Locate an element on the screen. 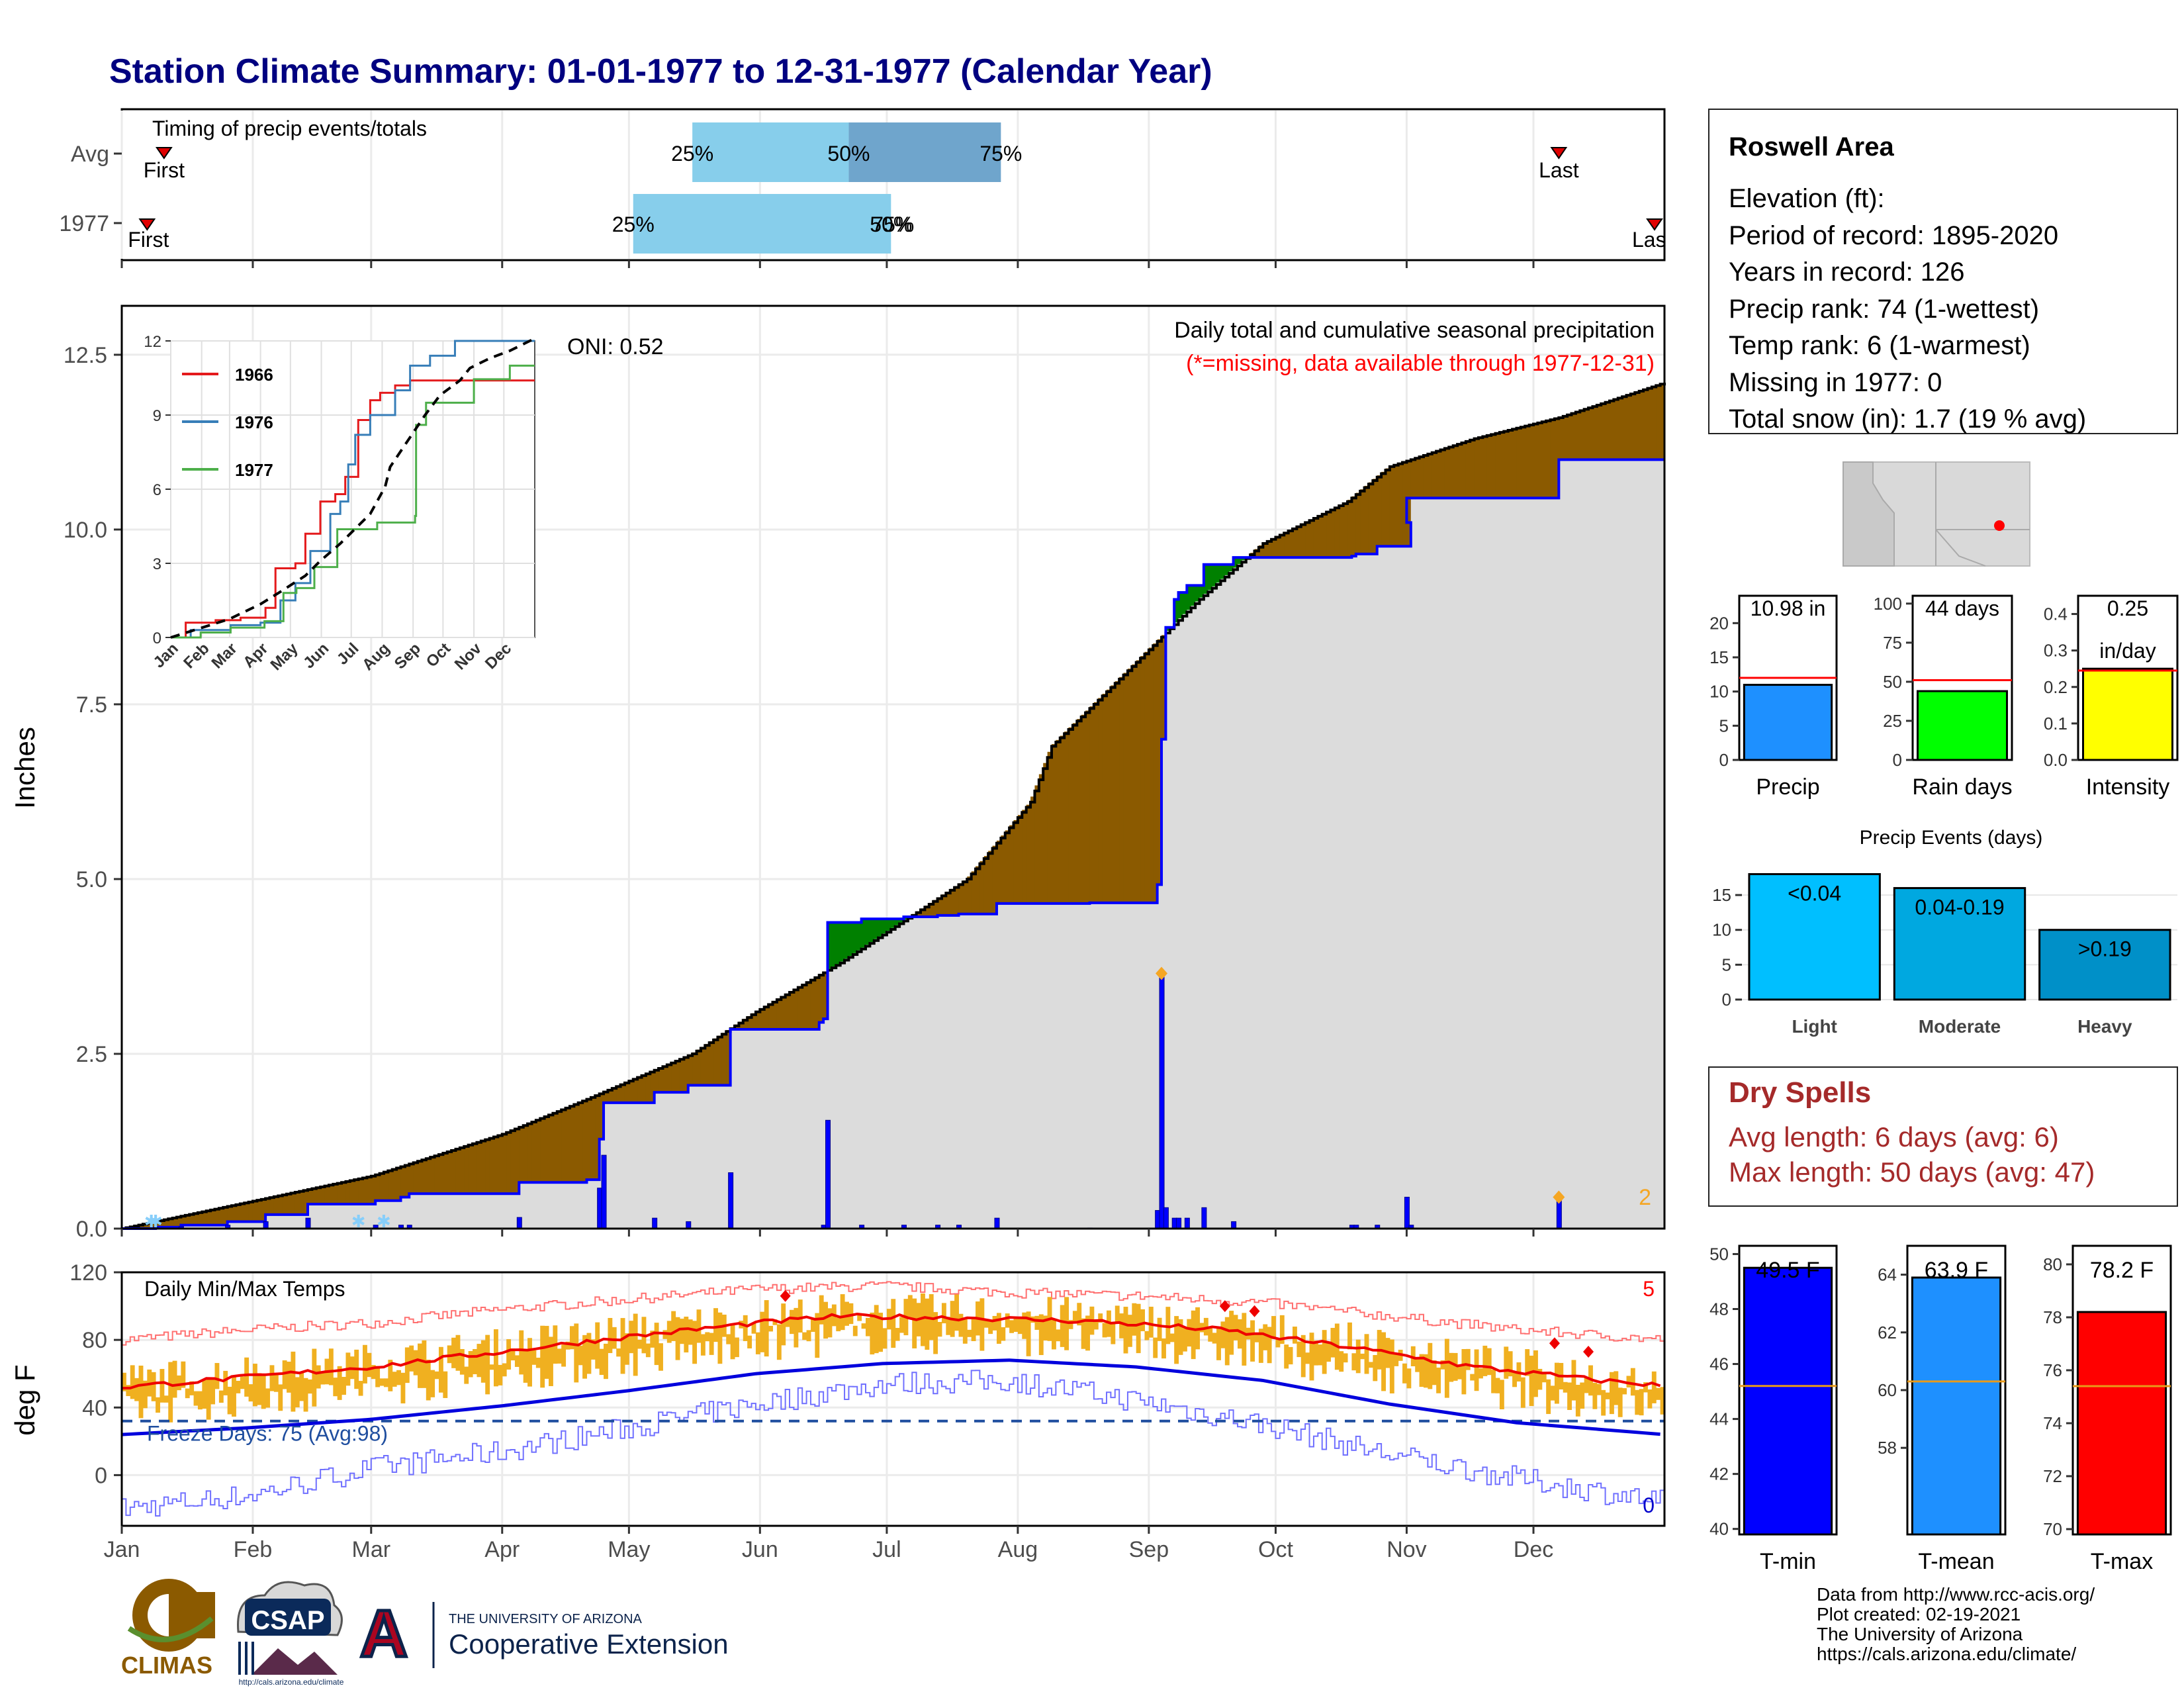 This screenshot has height=1688, width=2184. temp-ylabel: deg F is located at coordinates (24, 1399).